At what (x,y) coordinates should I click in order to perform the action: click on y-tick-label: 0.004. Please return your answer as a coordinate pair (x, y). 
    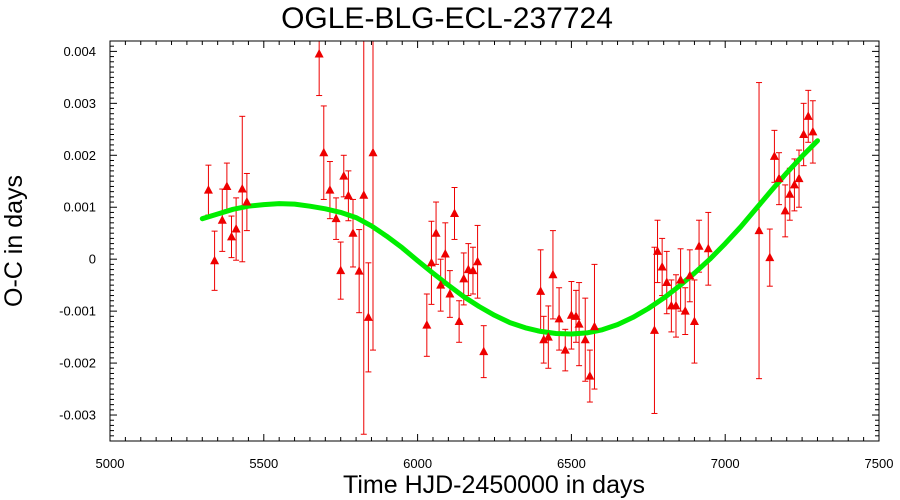
    Looking at the image, I should click on (79, 51).